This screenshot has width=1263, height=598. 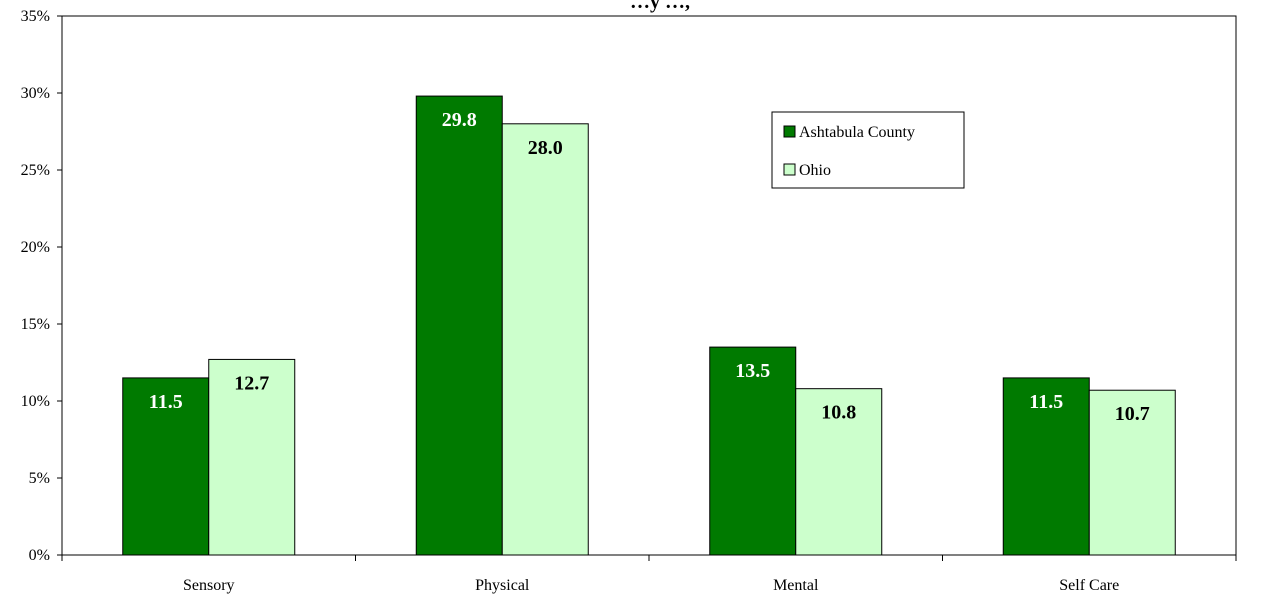 I want to click on data-label: 13.5, so click(x=752, y=371).